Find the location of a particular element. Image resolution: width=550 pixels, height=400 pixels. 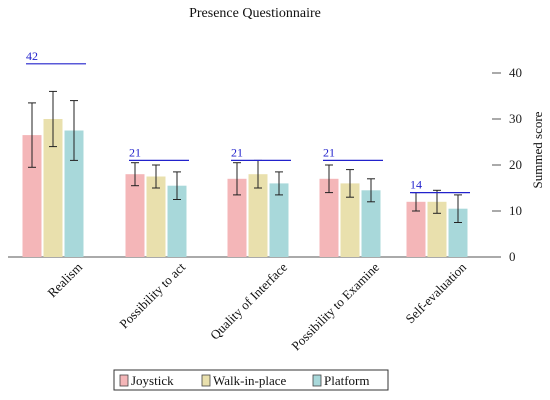

x-category-label: Self-evaluation is located at coordinates (435, 292).